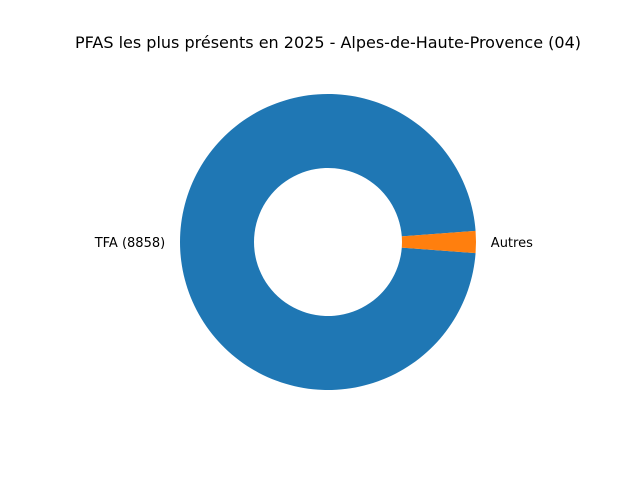  What do you see at coordinates (129, 243) in the screenshot?
I see `slice-label-1: TFA (8858)` at bounding box center [129, 243].